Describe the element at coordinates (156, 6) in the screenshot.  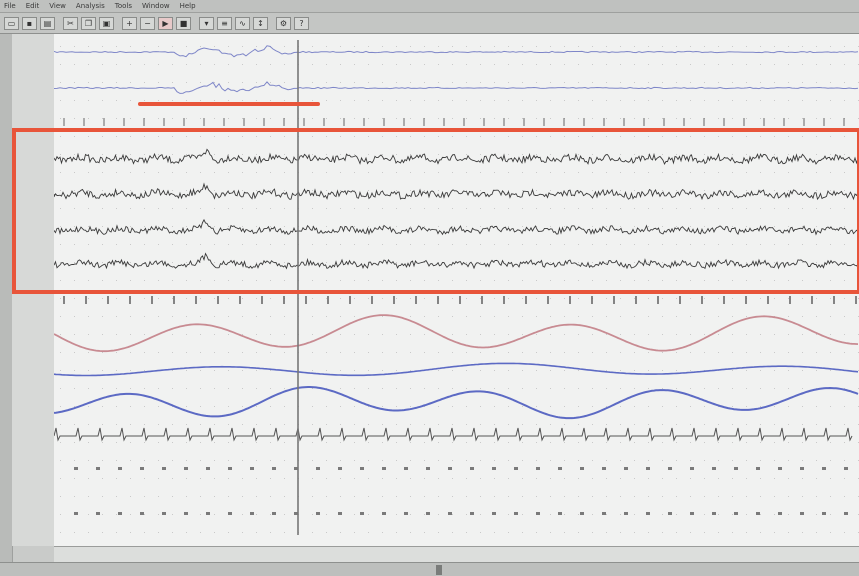
I see `menu-item-window: Window` at that location.